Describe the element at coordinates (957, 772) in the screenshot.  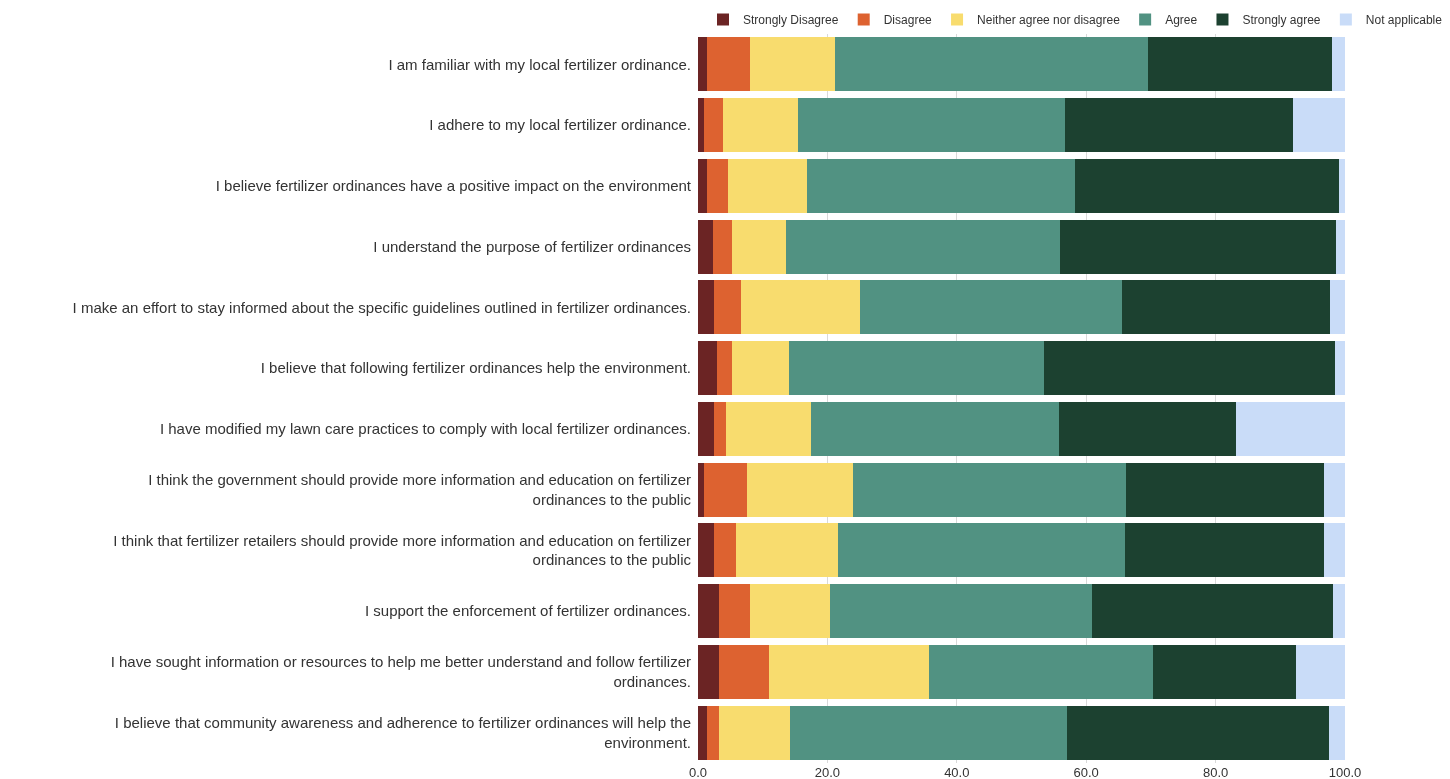
I see `x-tick-label: 40.0` at that location.